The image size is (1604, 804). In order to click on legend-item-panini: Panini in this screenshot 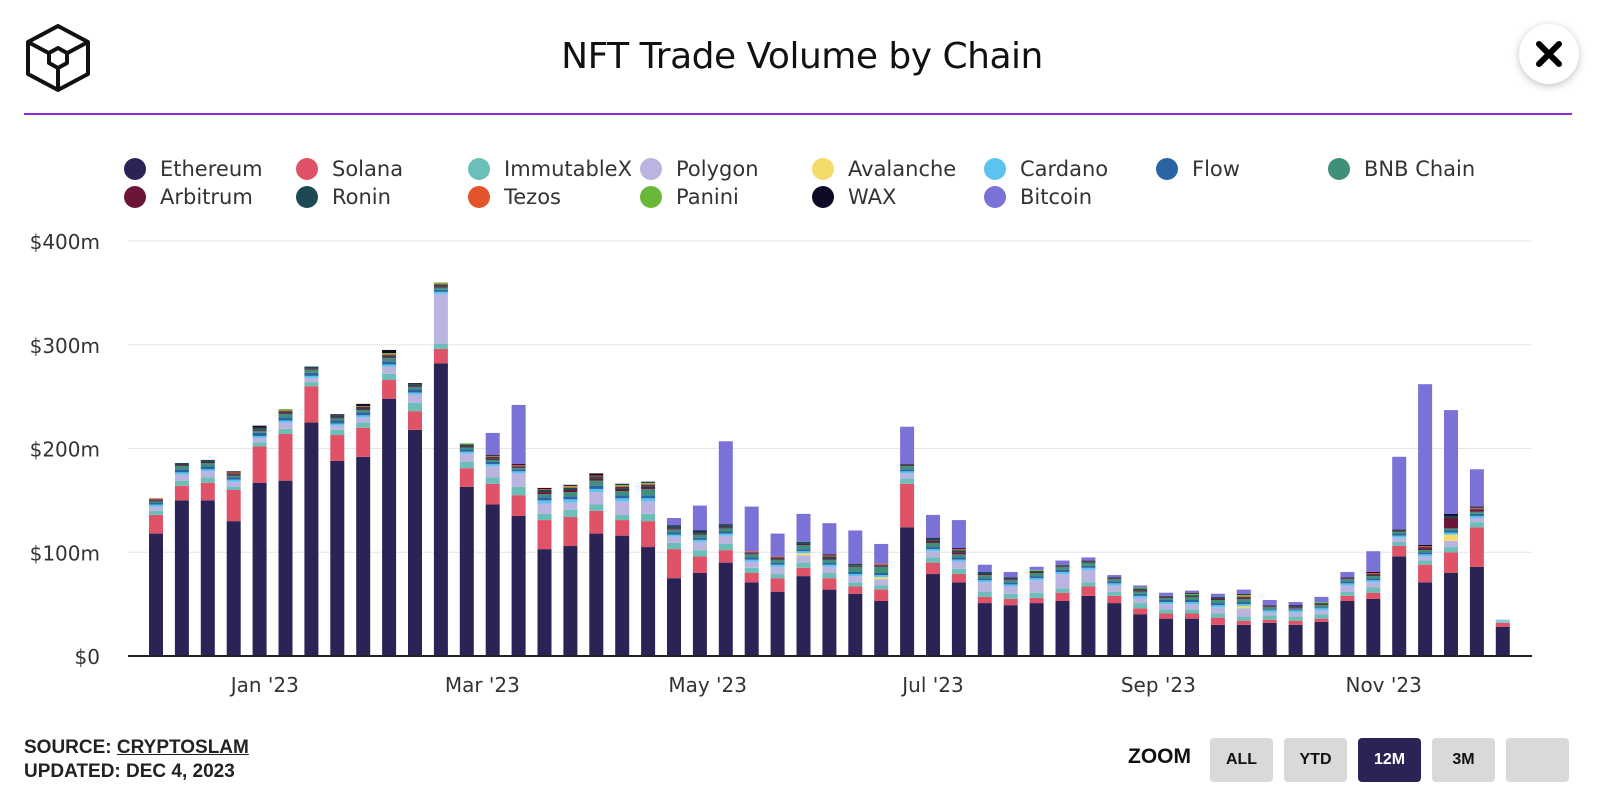, I will do `click(689, 197)`.